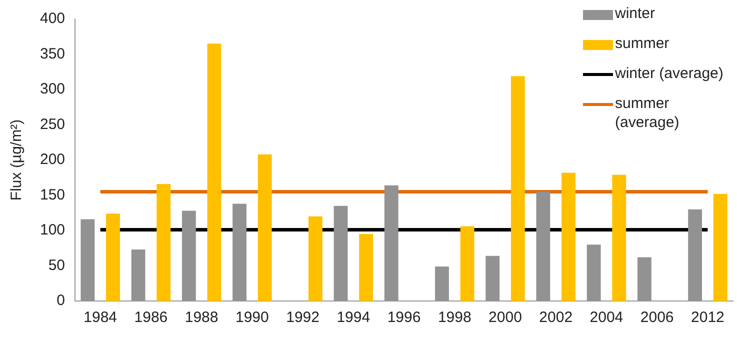 This screenshot has width=737, height=339. What do you see at coordinates (53, 19) in the screenshot?
I see `y-tick-label: 400` at bounding box center [53, 19].